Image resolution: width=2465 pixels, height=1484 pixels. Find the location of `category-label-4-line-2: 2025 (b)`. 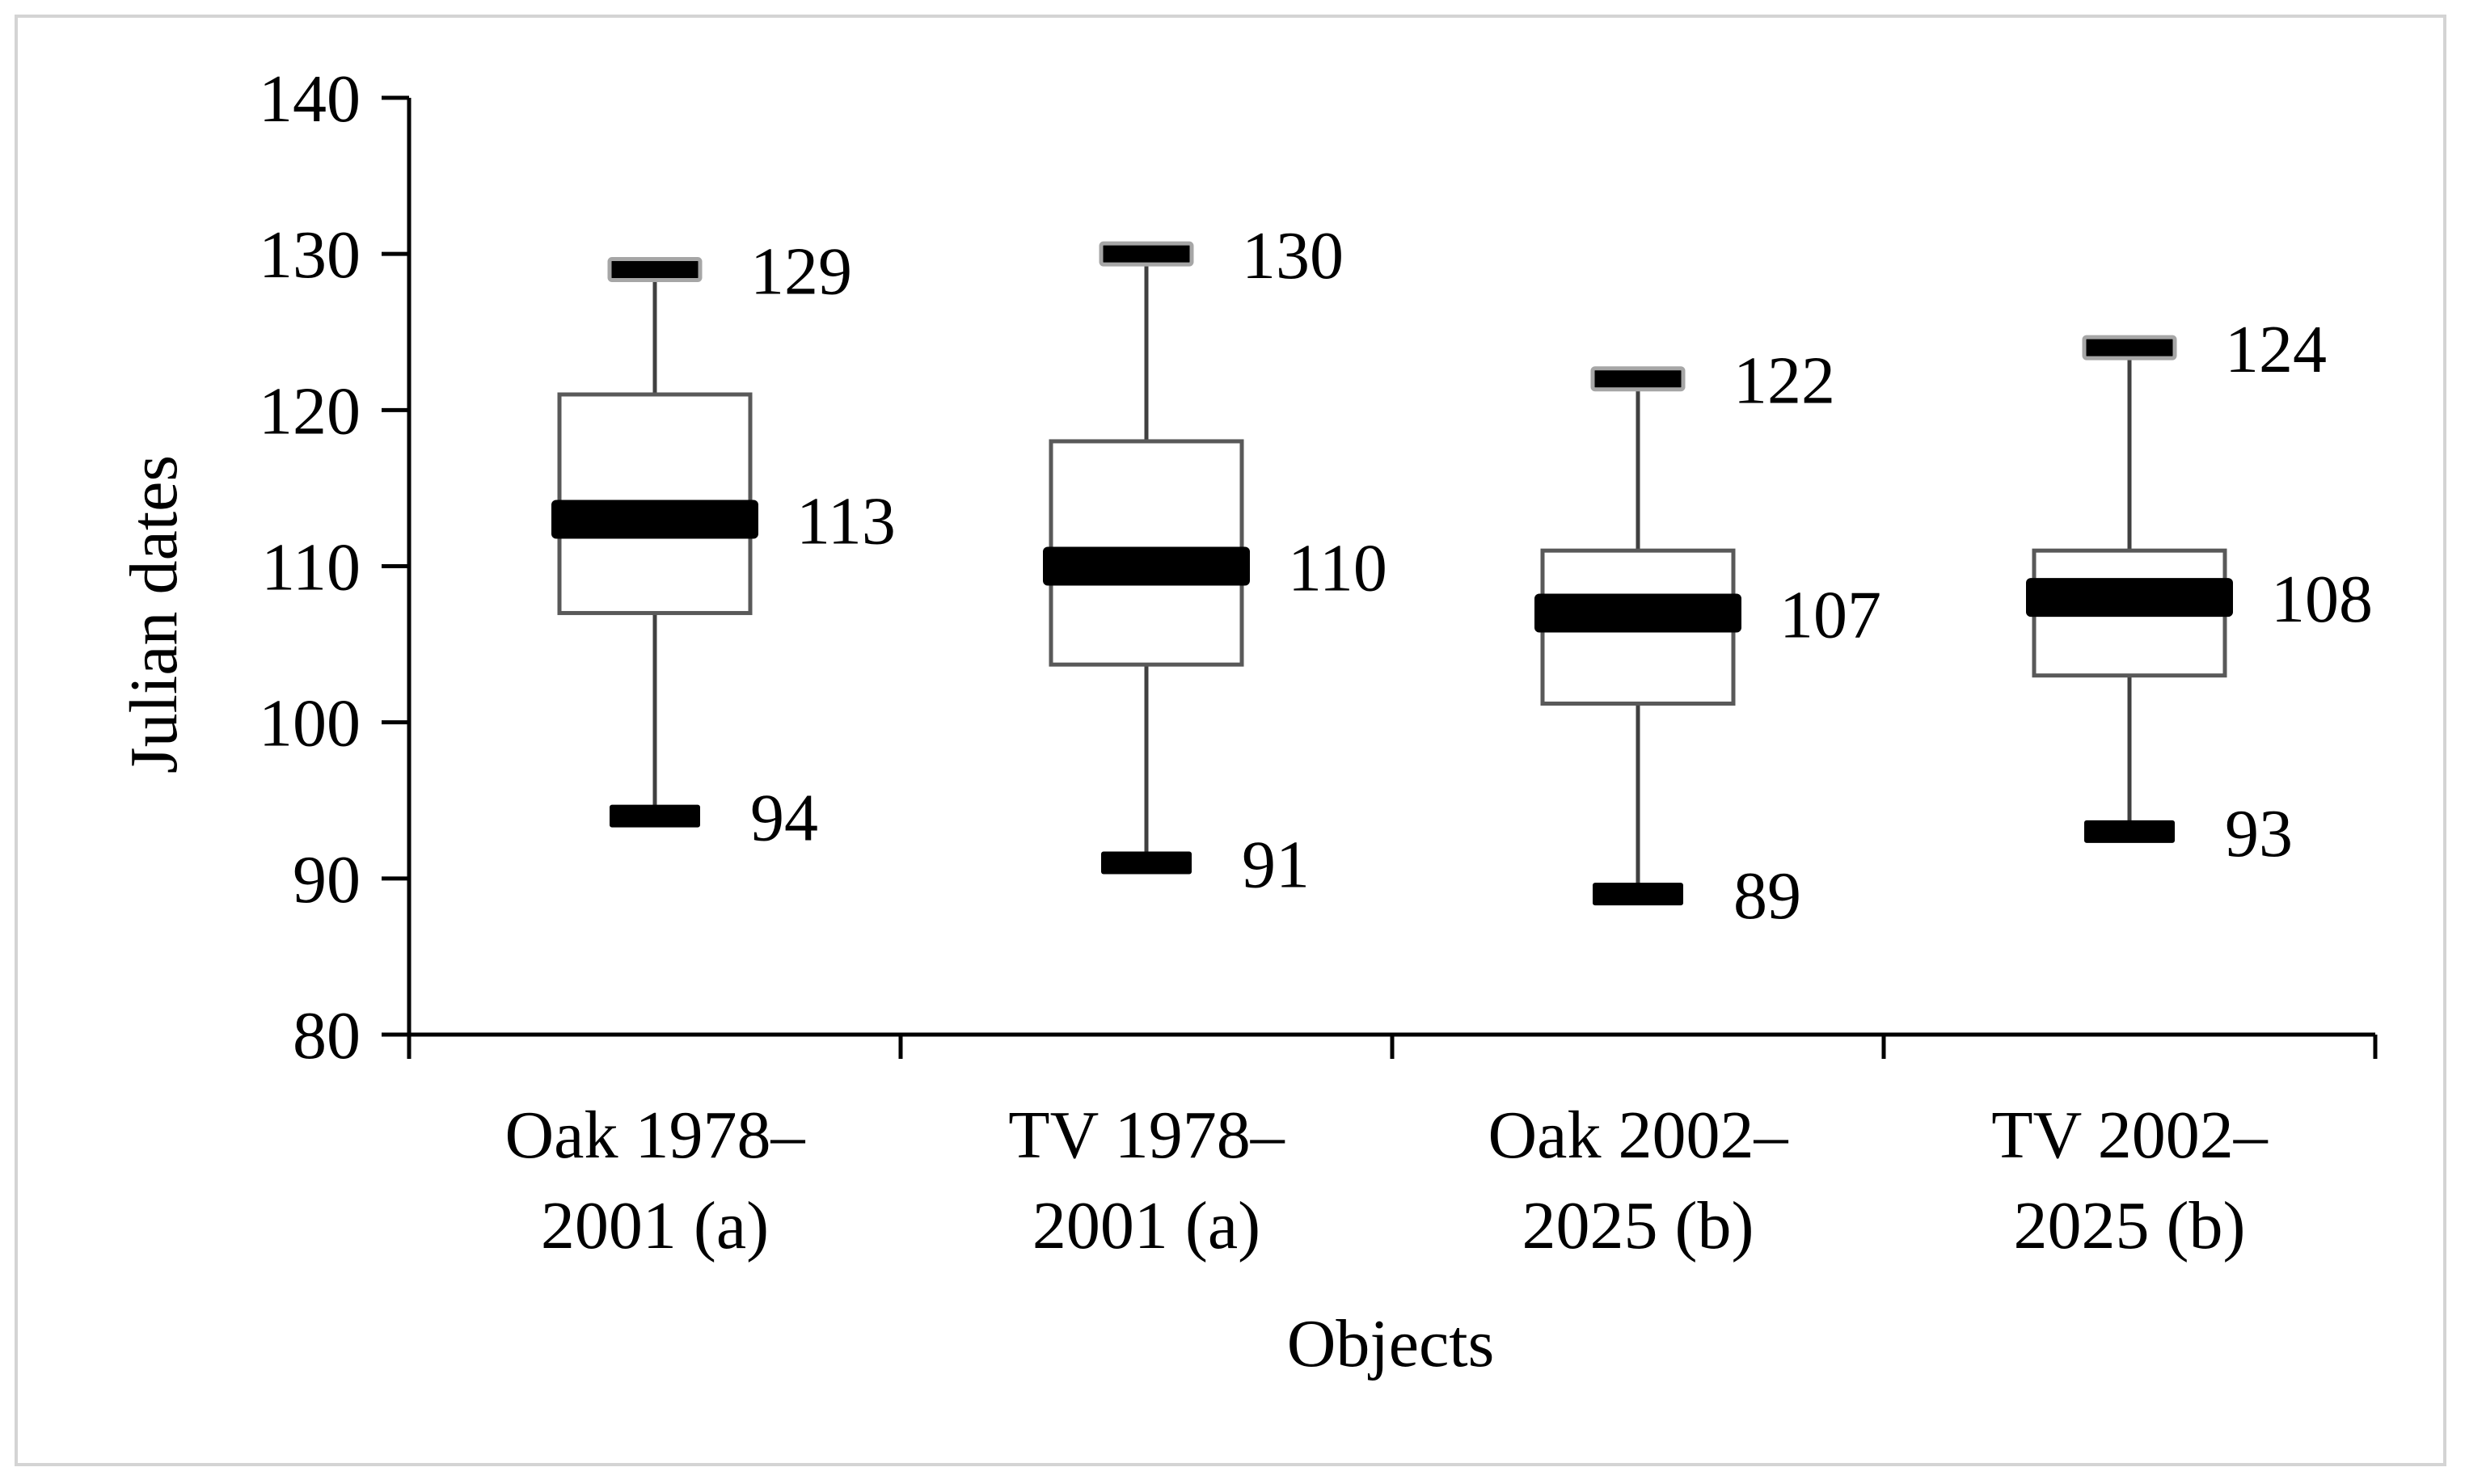

category-label-4-line-2: 2025 (b) is located at coordinates (2130, 1225).